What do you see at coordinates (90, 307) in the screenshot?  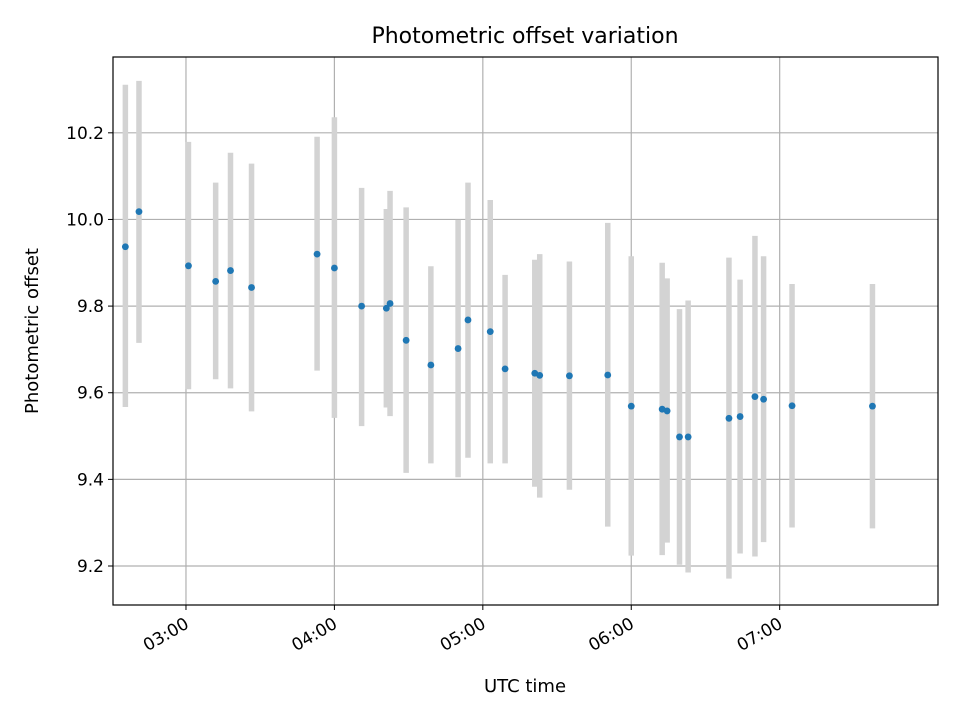 I see `y-tick-label: 9.8` at bounding box center [90, 307].